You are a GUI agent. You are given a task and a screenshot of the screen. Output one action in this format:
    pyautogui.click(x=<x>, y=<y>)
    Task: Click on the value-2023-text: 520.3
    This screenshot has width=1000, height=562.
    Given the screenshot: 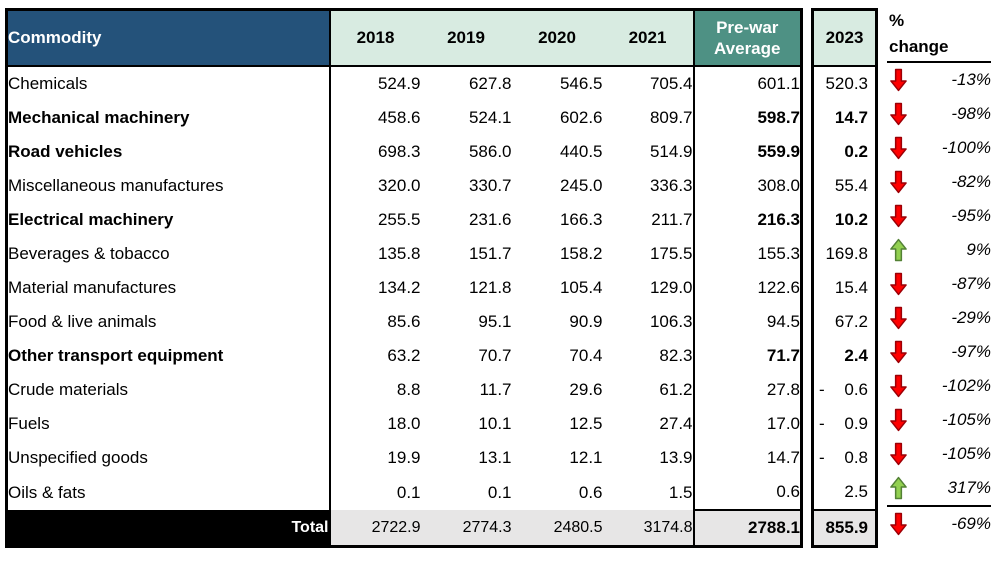 What is the action you would take?
    pyautogui.click(x=846, y=83)
    